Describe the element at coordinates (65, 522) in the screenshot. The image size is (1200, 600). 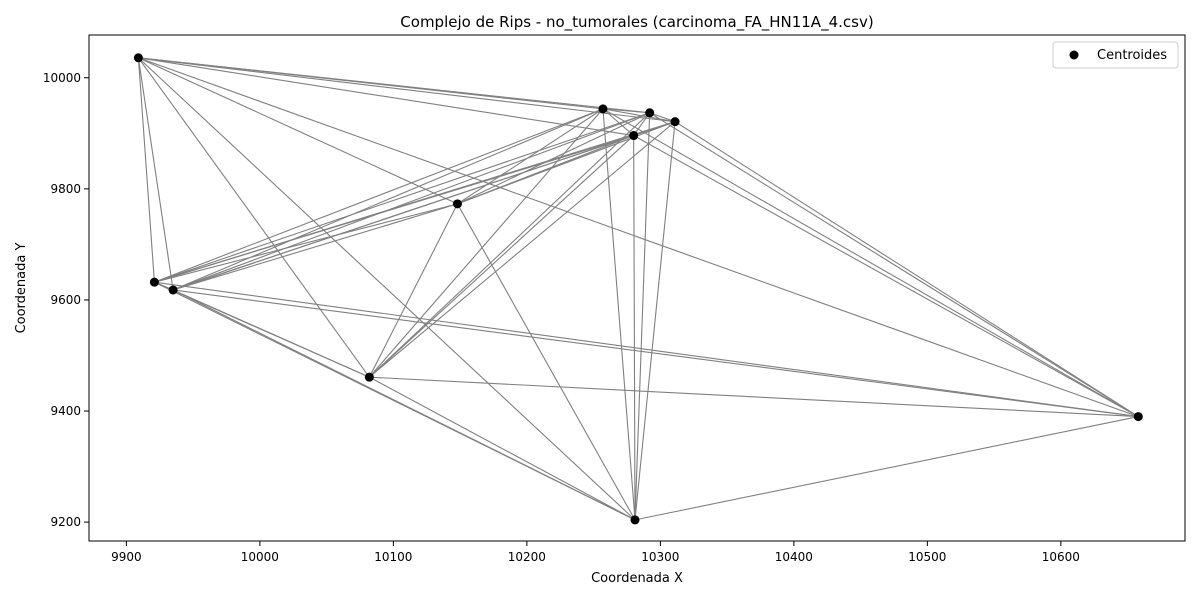
I see `y-tick-label: 9200` at that location.